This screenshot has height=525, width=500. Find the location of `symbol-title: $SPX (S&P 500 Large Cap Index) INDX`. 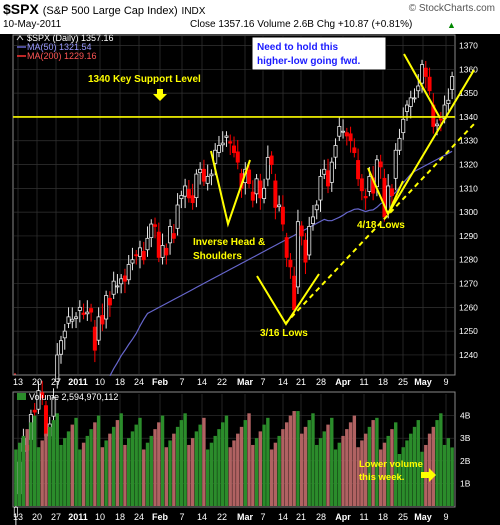

symbol-title: $SPX (S&P 500 Large Cap Index) INDX is located at coordinates (104, 9).